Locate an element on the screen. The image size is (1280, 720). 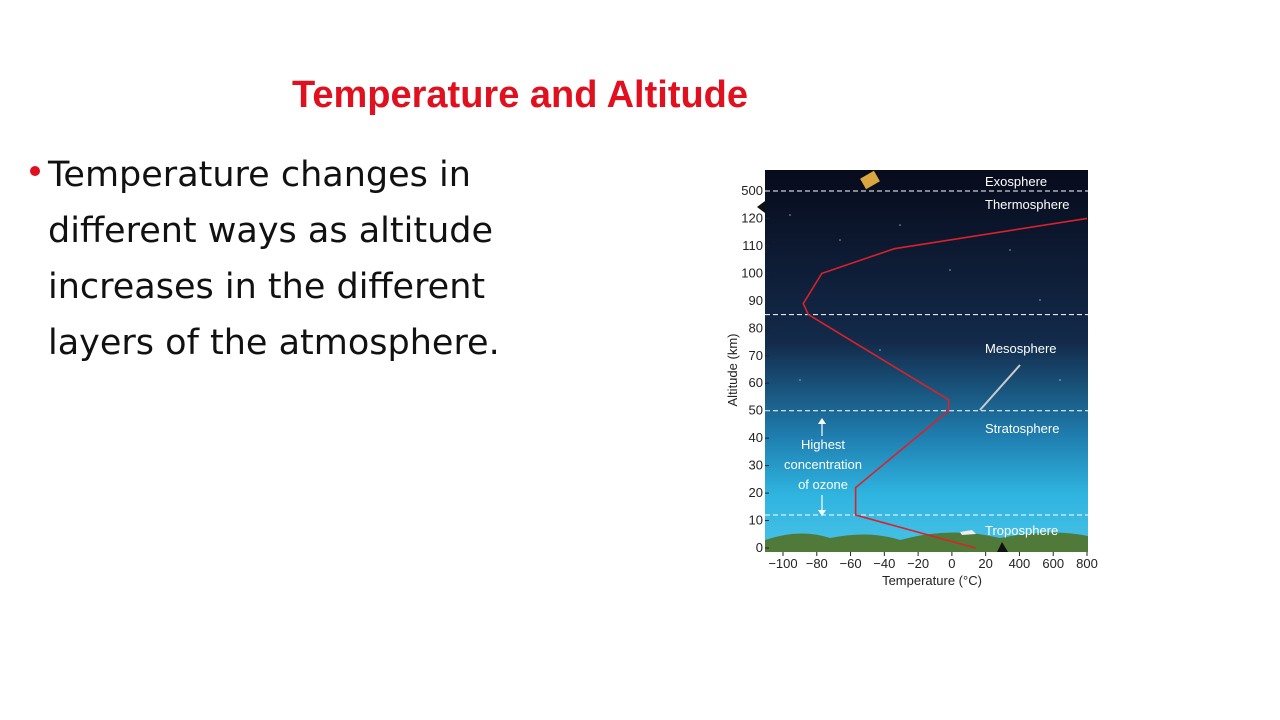
y-tick-label: 100 is located at coordinates (752, 272).